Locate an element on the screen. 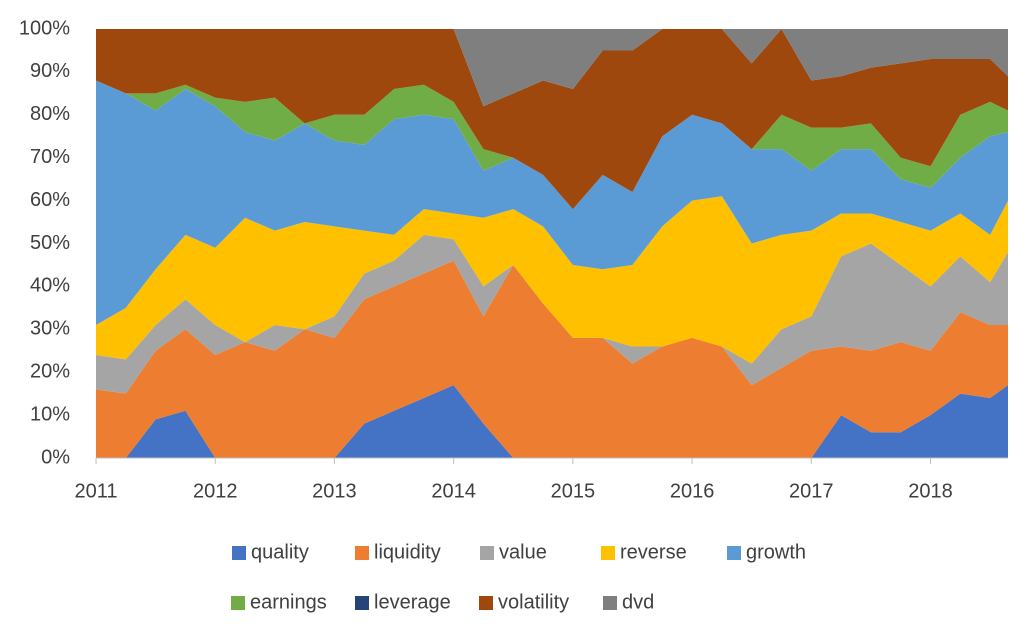 The height and width of the screenshot is (624, 1017). y-tick-label: 30% is located at coordinates (50, 329).